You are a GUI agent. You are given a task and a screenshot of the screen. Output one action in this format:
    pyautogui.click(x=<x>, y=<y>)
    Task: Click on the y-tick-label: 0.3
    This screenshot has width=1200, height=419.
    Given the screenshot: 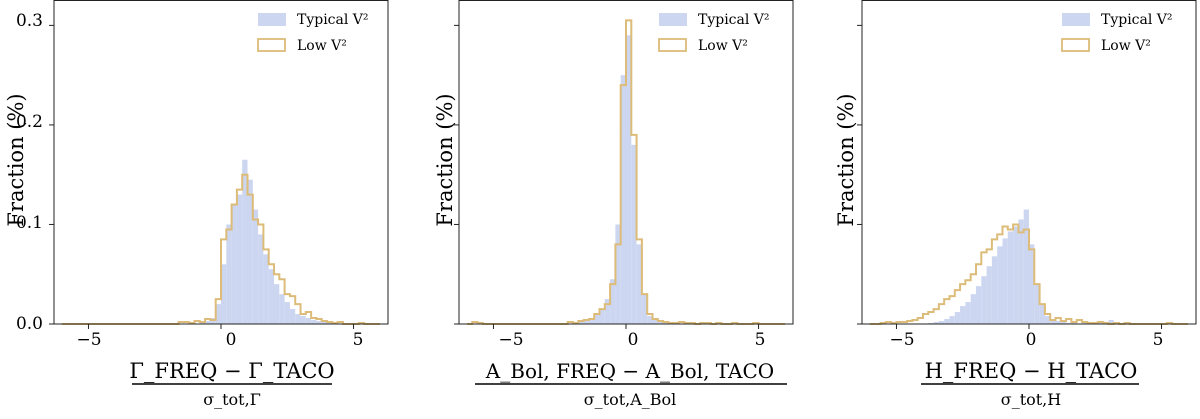 What is the action you would take?
    pyautogui.click(x=29, y=21)
    